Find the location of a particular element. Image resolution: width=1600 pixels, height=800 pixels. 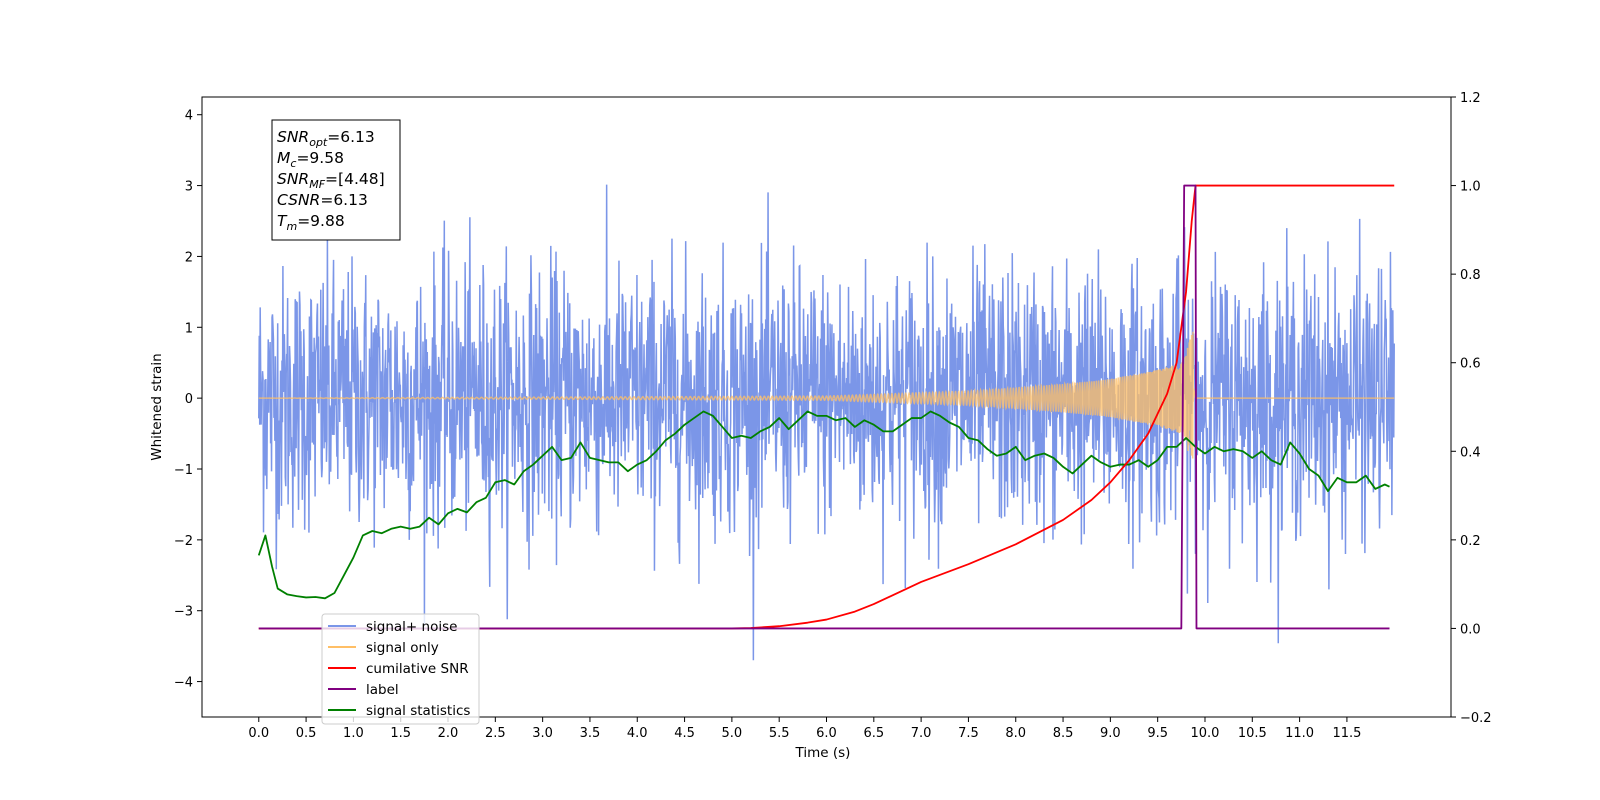

x-tick-label: 3.5 is located at coordinates (590, 733).